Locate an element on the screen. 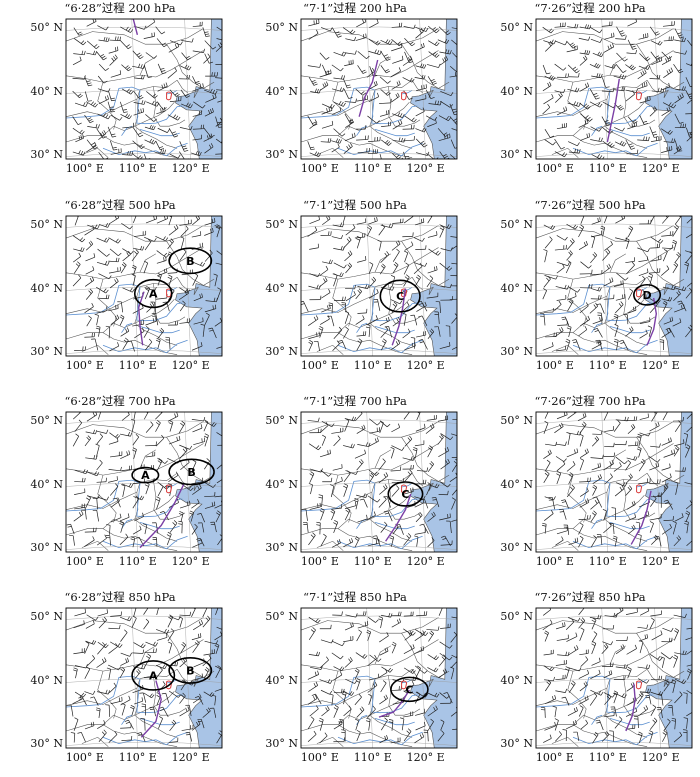 The height and width of the screenshot is (777, 700). vortex-label: D is located at coordinates (646, 295).